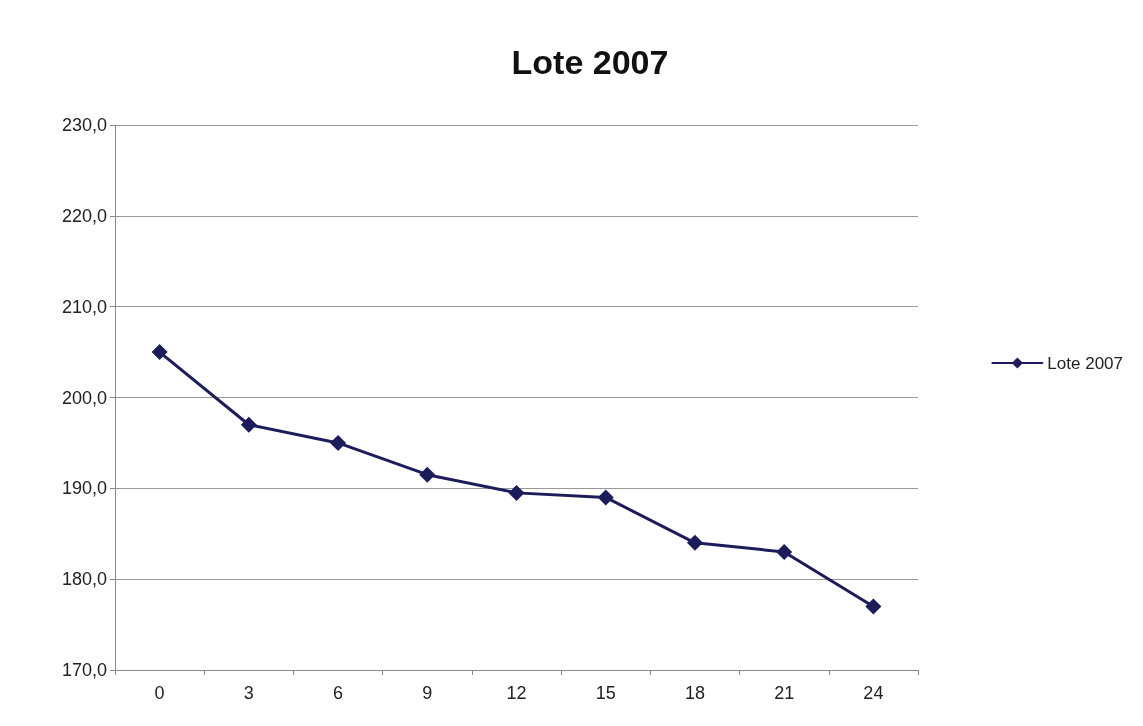 The width and height of the screenshot is (1143, 726). What do you see at coordinates (590, 62) in the screenshot?
I see `chart-title: Lote 2007` at bounding box center [590, 62].